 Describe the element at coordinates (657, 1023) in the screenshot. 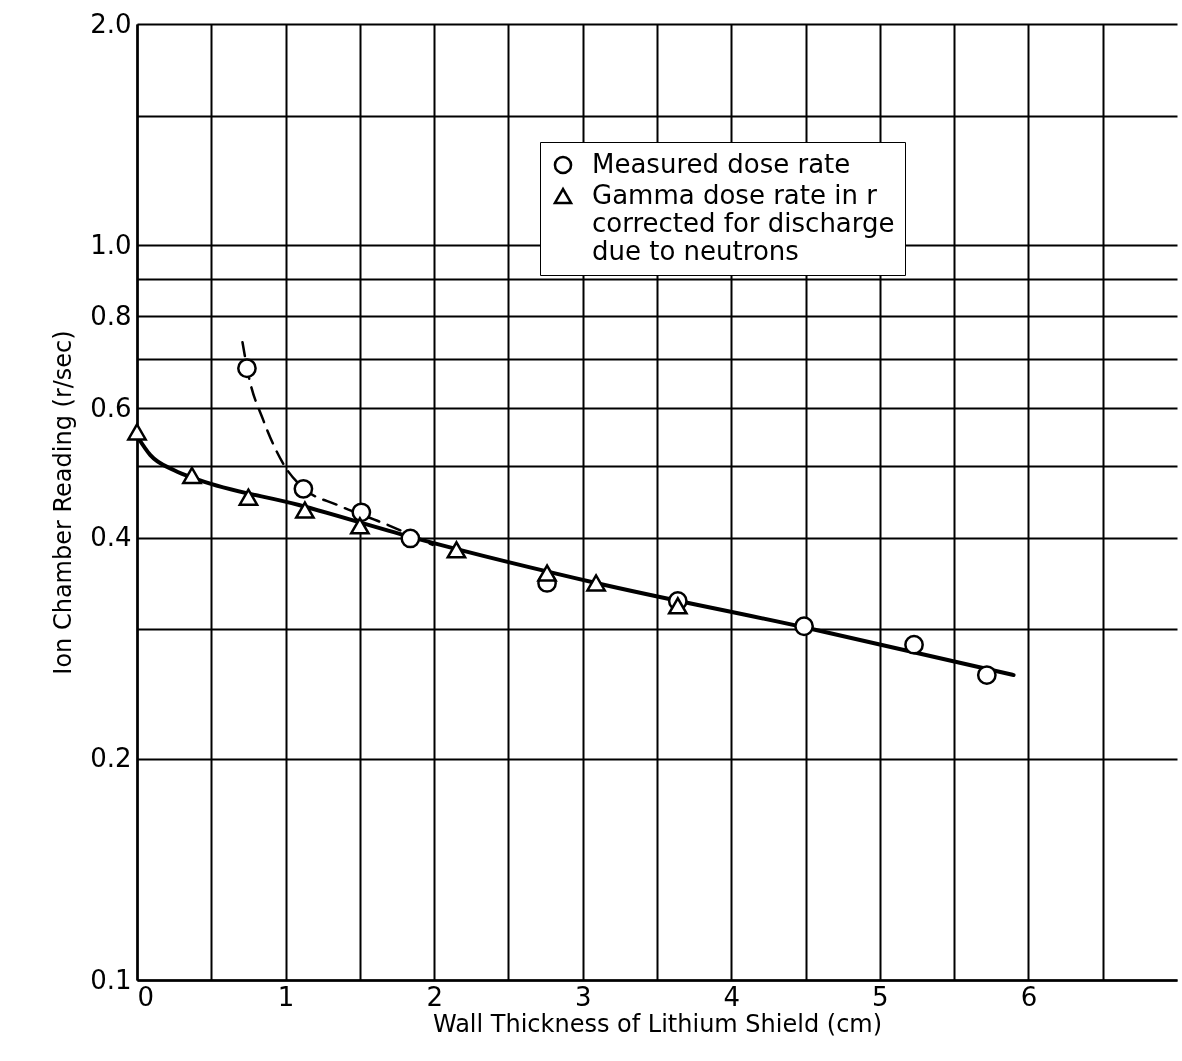

I see `x-axis-title: Wall Thickness of Lithium Shield (cm)` at that location.